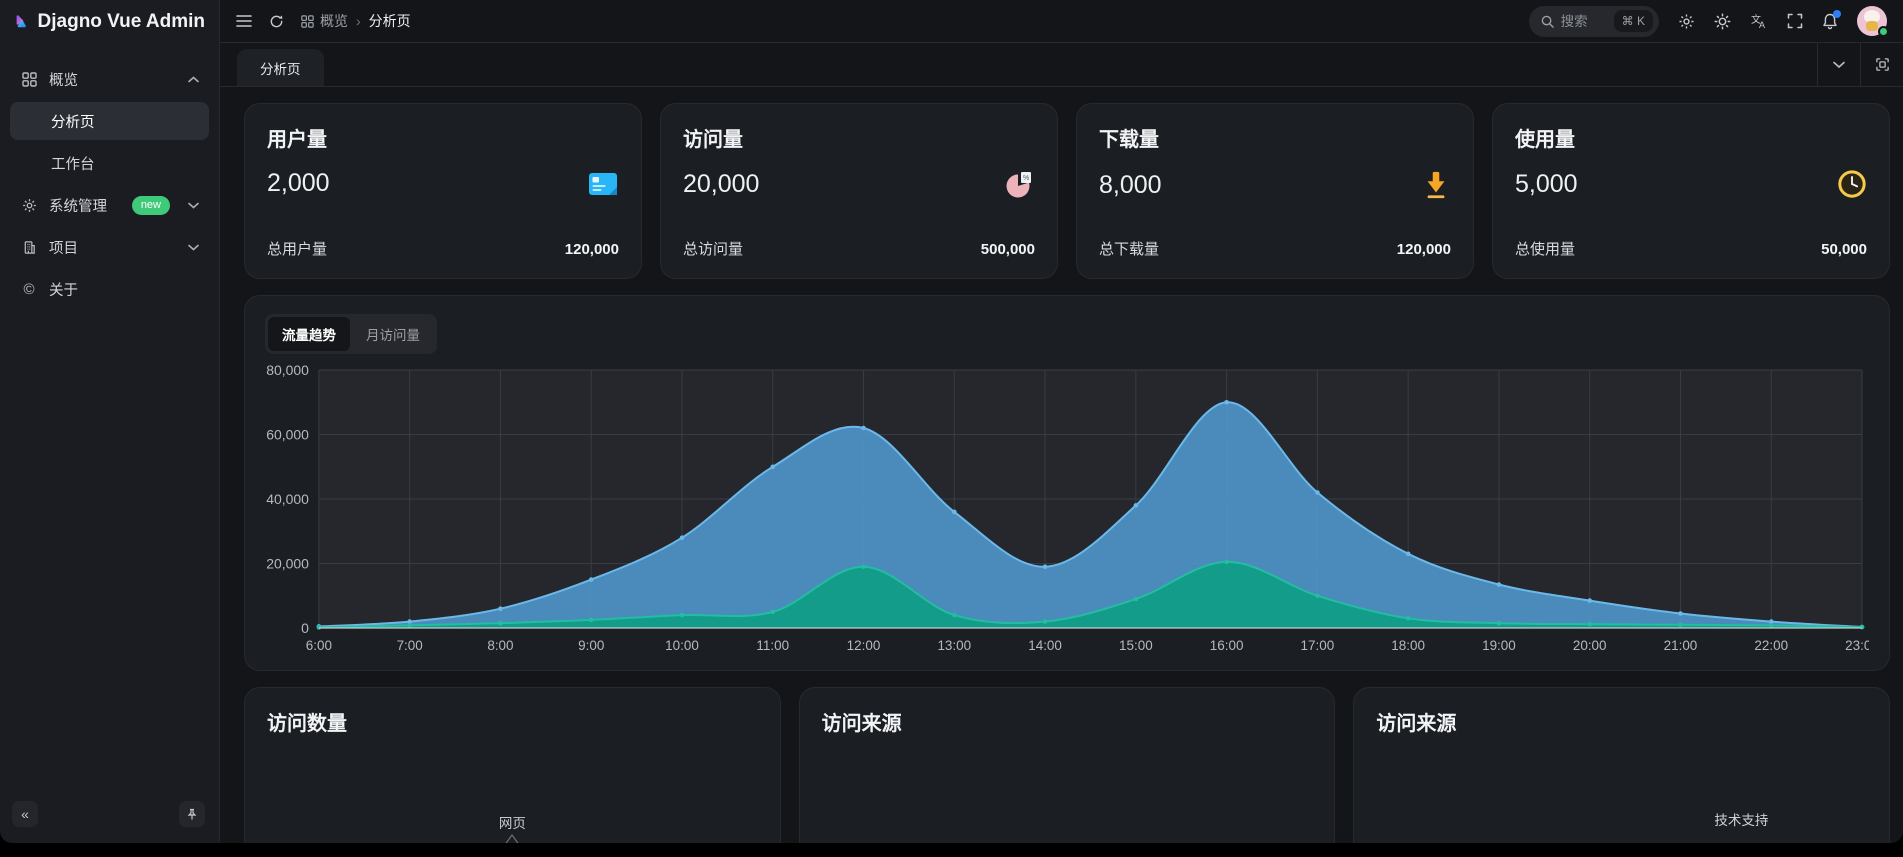  Describe the element at coordinates (109, 163) in the screenshot. I see `sidebar-item-workbench: 工作台` at that location.